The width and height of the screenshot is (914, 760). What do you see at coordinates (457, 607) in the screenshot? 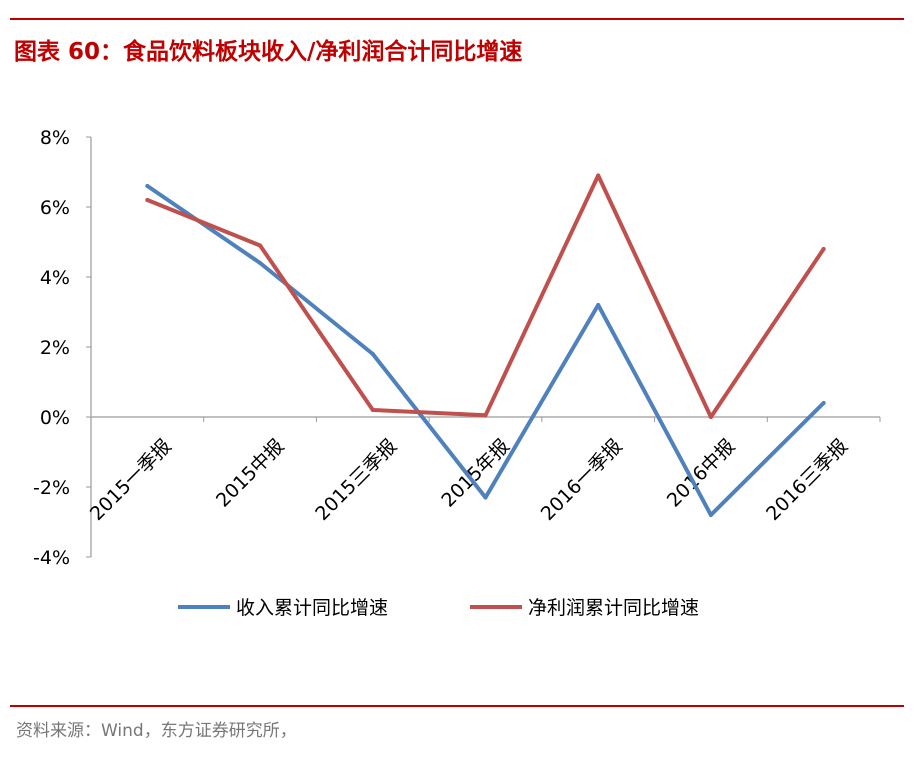
I see `chart-legend: 收入累计同比增速 净利润累计同比增速` at bounding box center [457, 607].